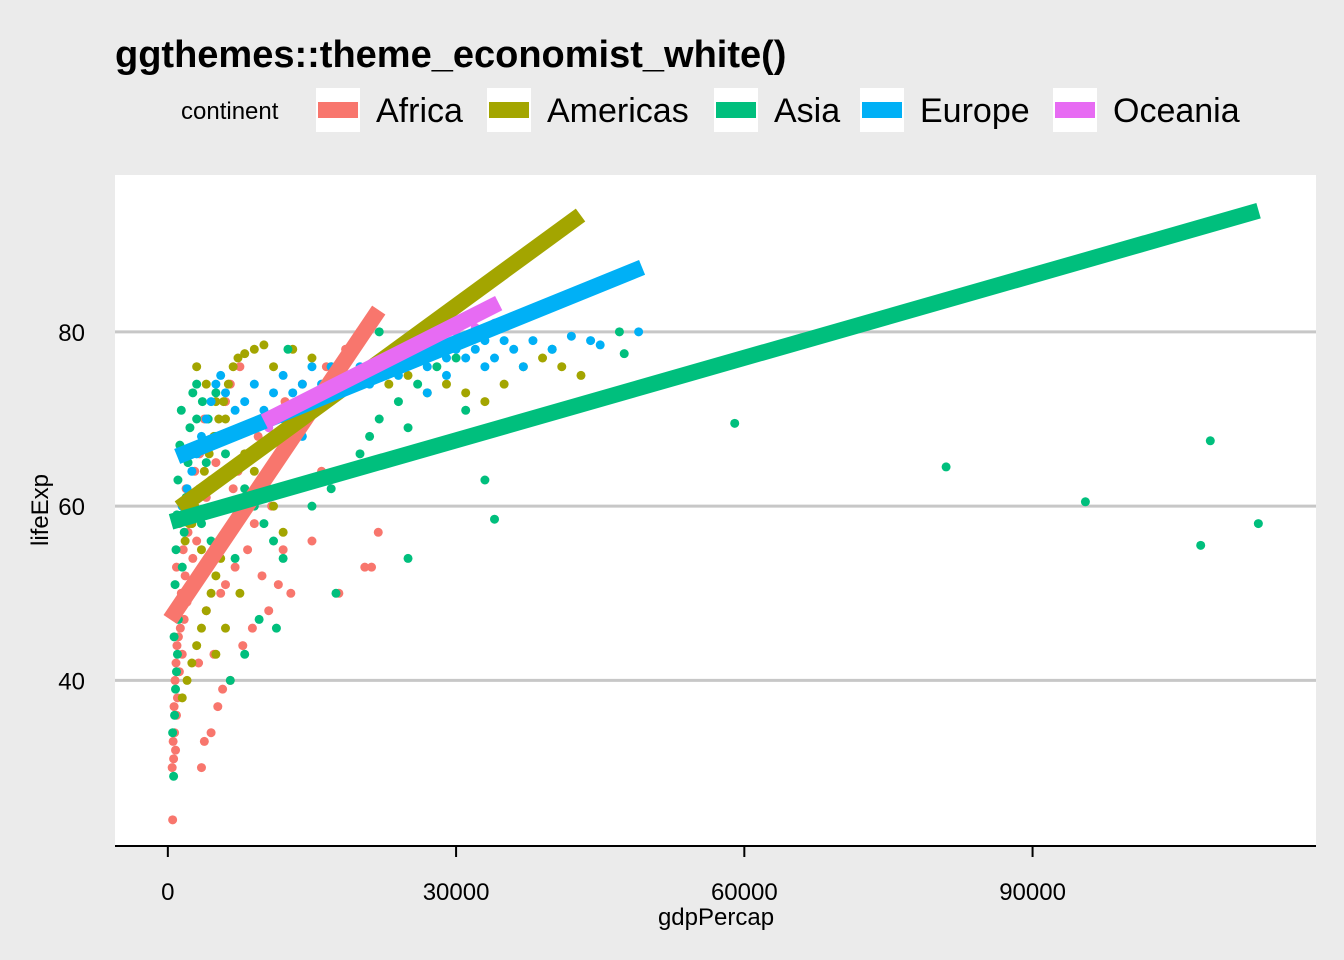 The width and height of the screenshot is (1344, 960). What do you see at coordinates (230, 111) in the screenshot?
I see `legend-title: continent` at bounding box center [230, 111].